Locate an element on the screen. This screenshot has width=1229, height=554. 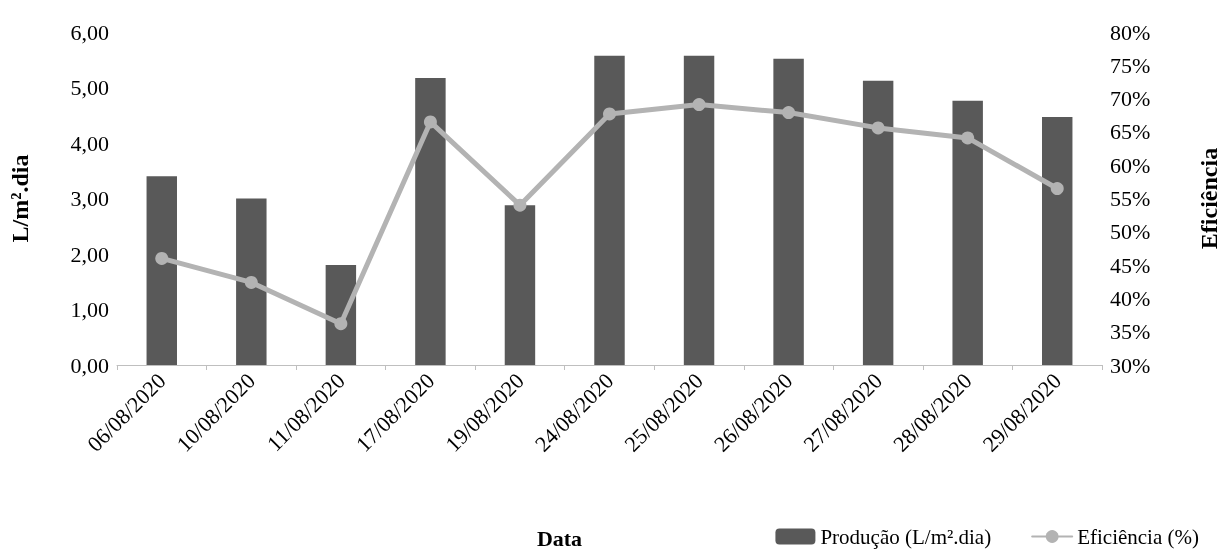
y2-tick-label: 60% is located at coordinates (1130, 165).